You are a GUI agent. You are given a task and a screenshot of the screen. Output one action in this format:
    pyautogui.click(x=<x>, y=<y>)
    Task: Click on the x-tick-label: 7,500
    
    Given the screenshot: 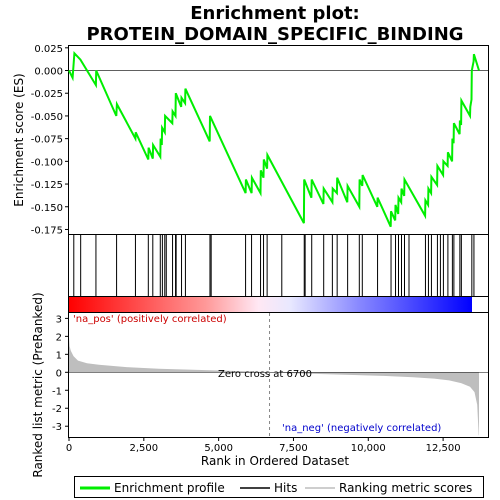 What is the action you would take?
    pyautogui.click(x=293, y=448)
    